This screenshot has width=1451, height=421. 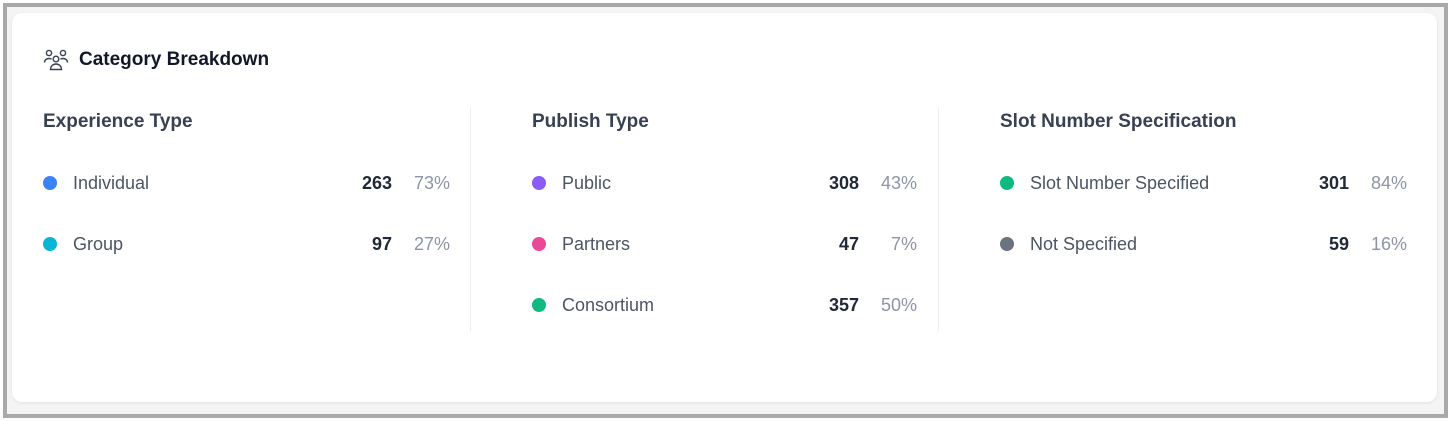 What do you see at coordinates (1120, 182) in the screenshot?
I see `category-label: Slot Number Specified` at bounding box center [1120, 182].